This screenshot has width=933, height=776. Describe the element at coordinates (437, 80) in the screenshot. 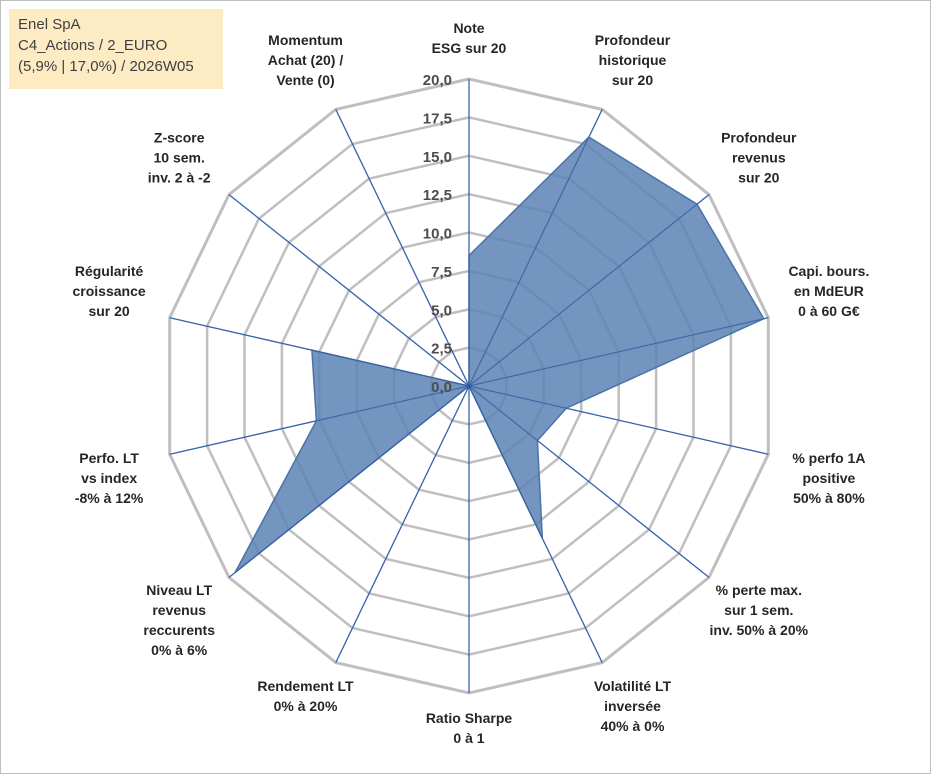

I see `tick-label-8: 20,0` at that location.